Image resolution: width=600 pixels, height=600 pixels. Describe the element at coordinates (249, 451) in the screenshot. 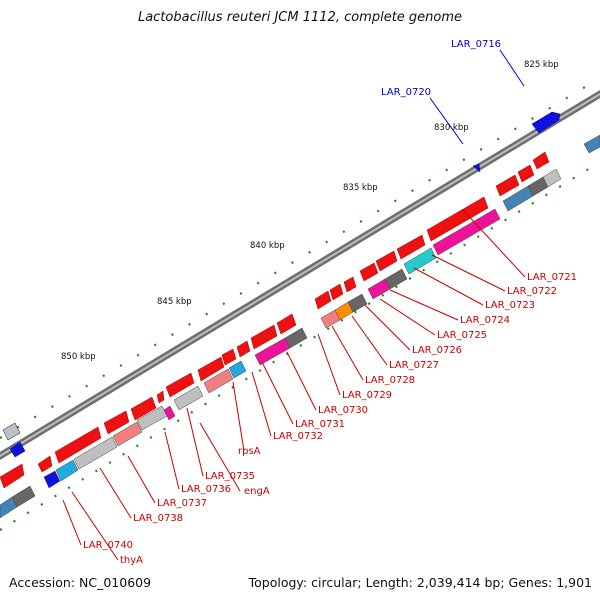

I see `gene-label: rpsA` at that location.